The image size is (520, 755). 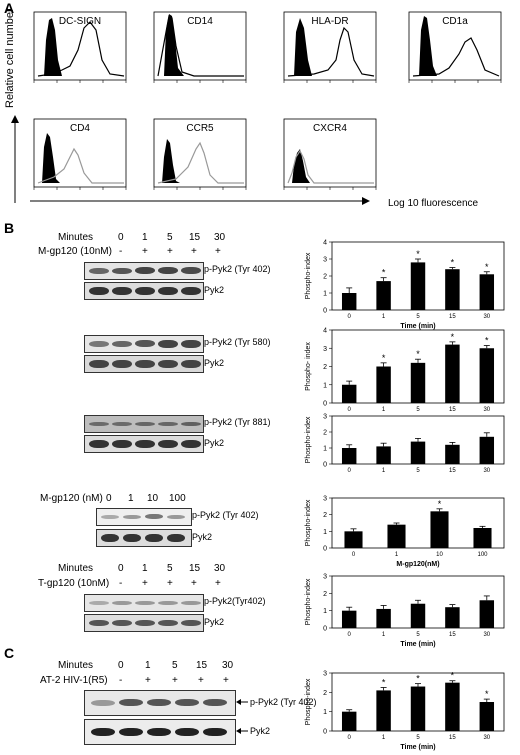 What do you see at coordinates (433, 203) in the screenshot?
I see `panel-a-xlabel: Log 10 fluorescence` at bounding box center [433, 203].